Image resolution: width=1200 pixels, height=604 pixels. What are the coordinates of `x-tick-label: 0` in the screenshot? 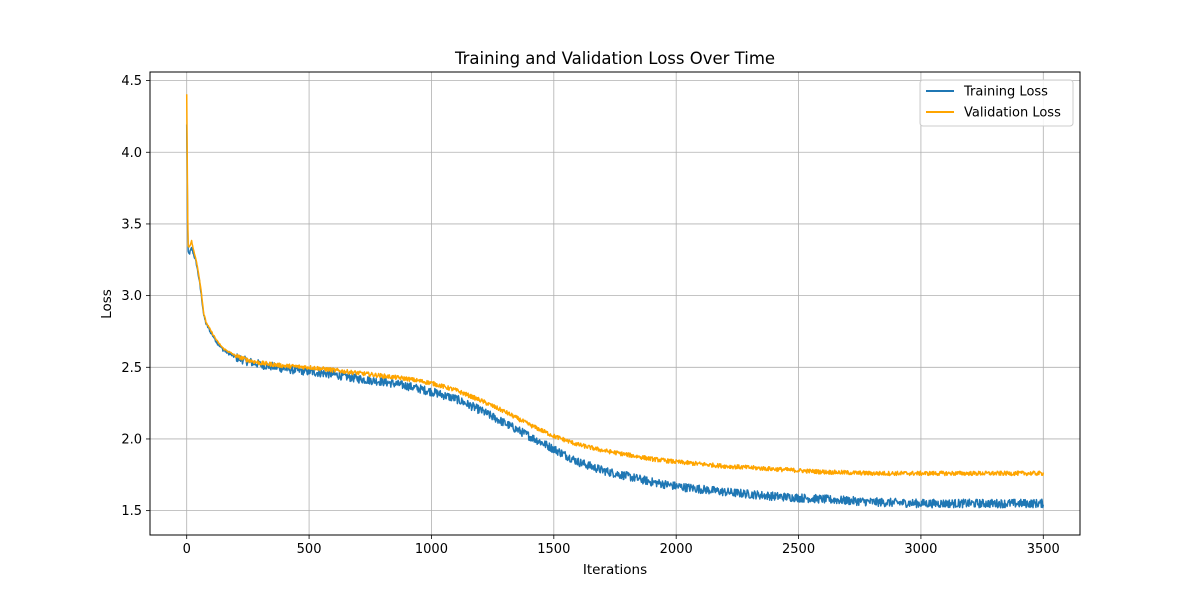 It's located at (187, 549).